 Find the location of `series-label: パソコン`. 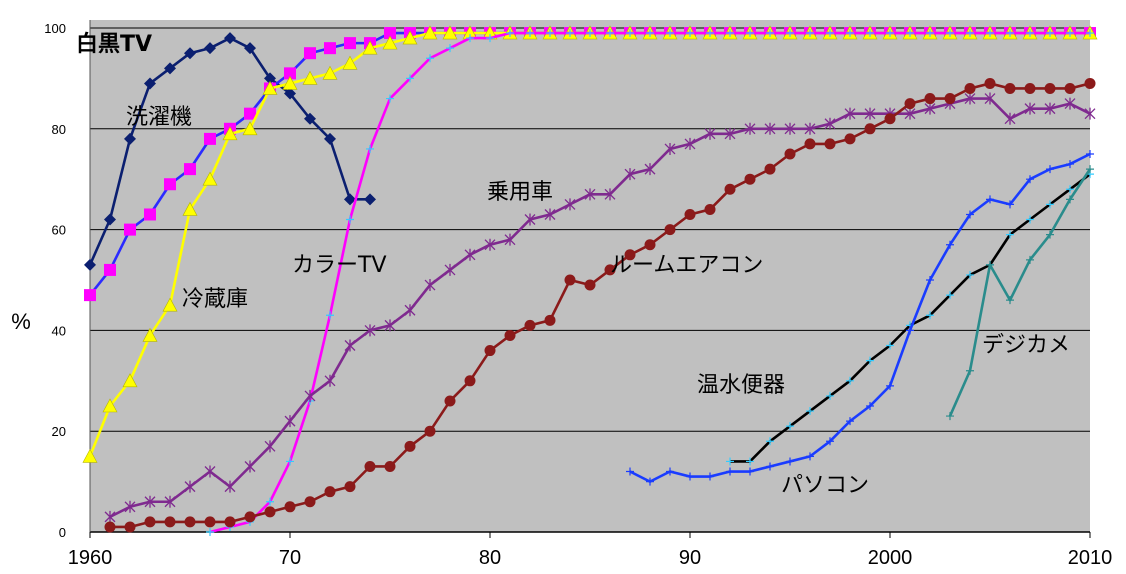

series-label: パソコン is located at coordinates (825, 485).